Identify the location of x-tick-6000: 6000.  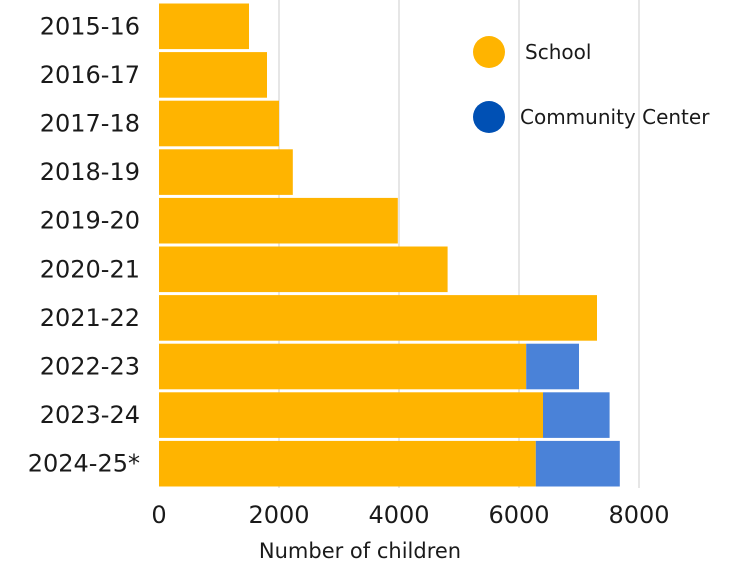
(518, 515).